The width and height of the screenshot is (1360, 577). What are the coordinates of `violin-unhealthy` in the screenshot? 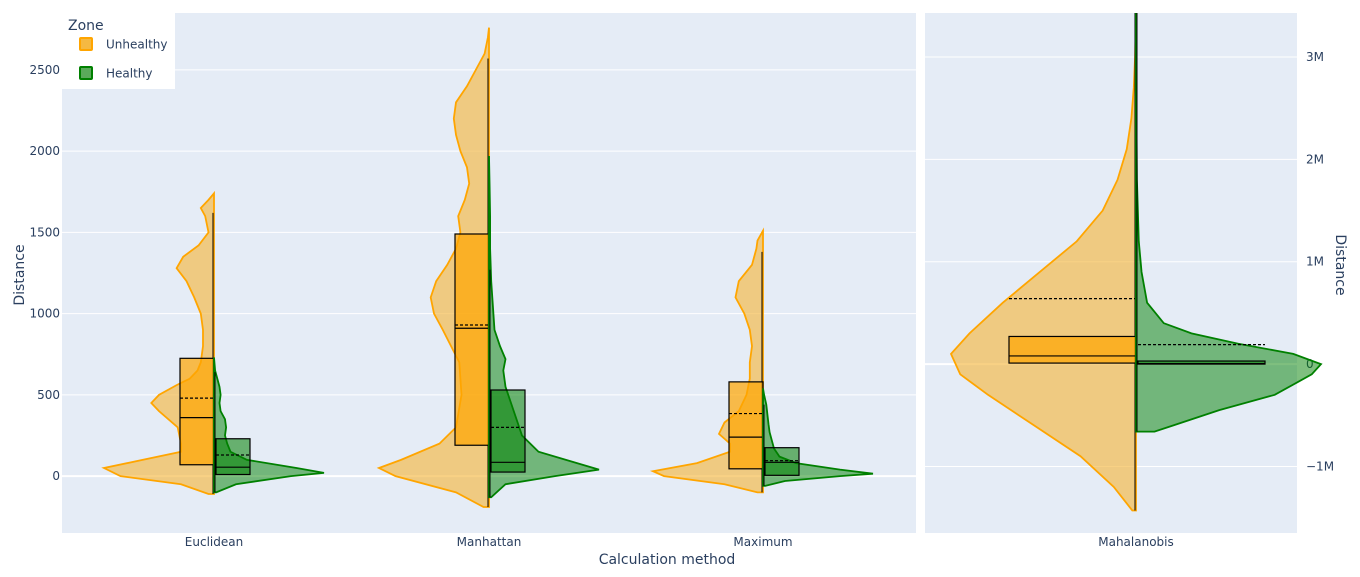 It's located at (1043, 262).